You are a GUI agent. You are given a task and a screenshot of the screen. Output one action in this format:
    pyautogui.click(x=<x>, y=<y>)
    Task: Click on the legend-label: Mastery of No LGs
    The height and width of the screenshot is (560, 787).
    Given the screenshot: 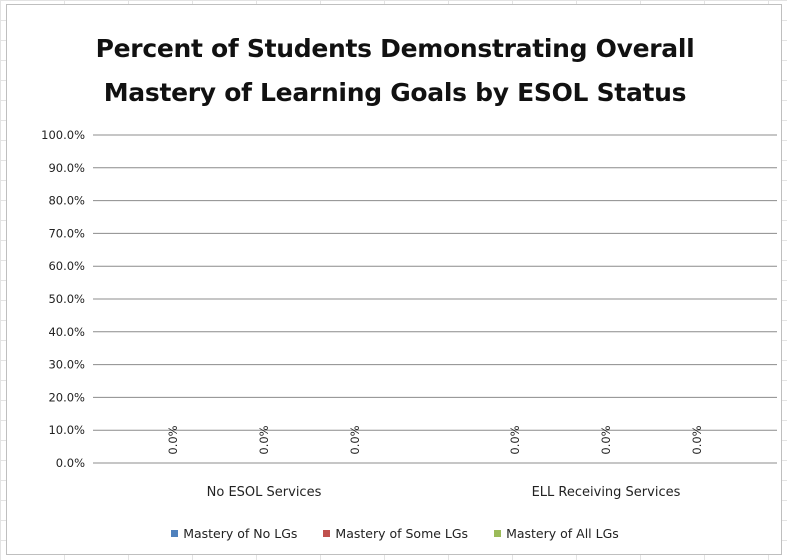 What is the action you would take?
    pyautogui.click(x=240, y=533)
    